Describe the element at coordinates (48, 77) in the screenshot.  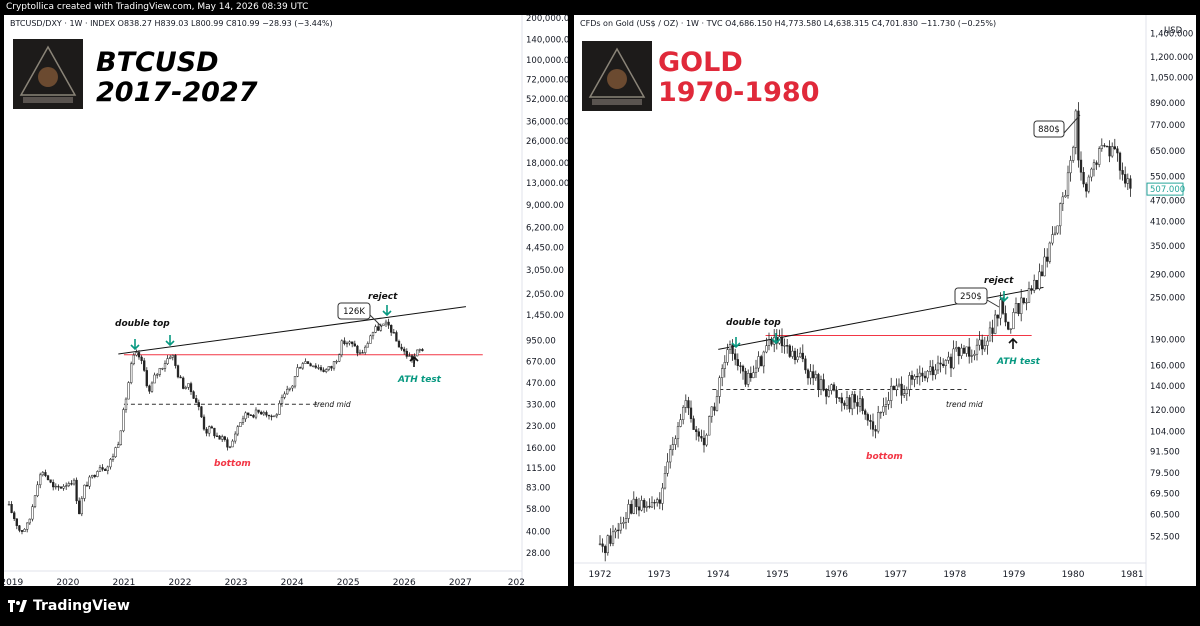
I see `logo-figure` at that location.